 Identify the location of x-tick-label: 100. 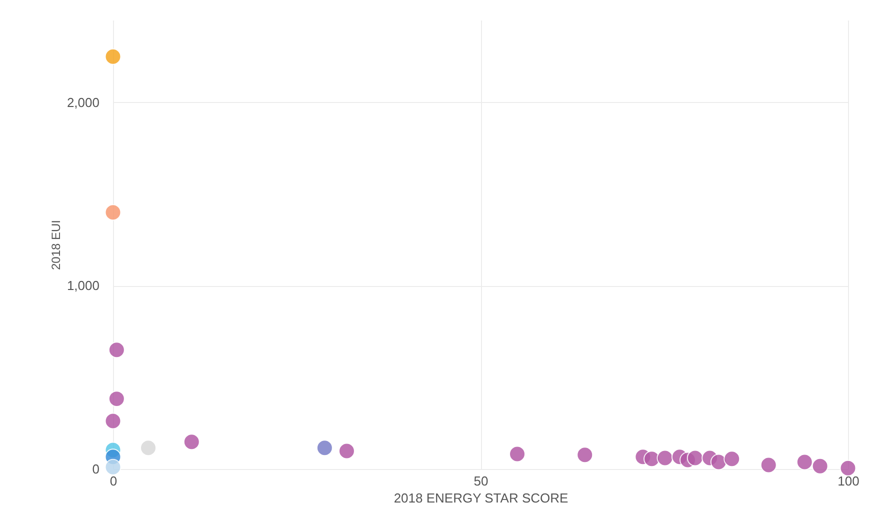
(849, 481).